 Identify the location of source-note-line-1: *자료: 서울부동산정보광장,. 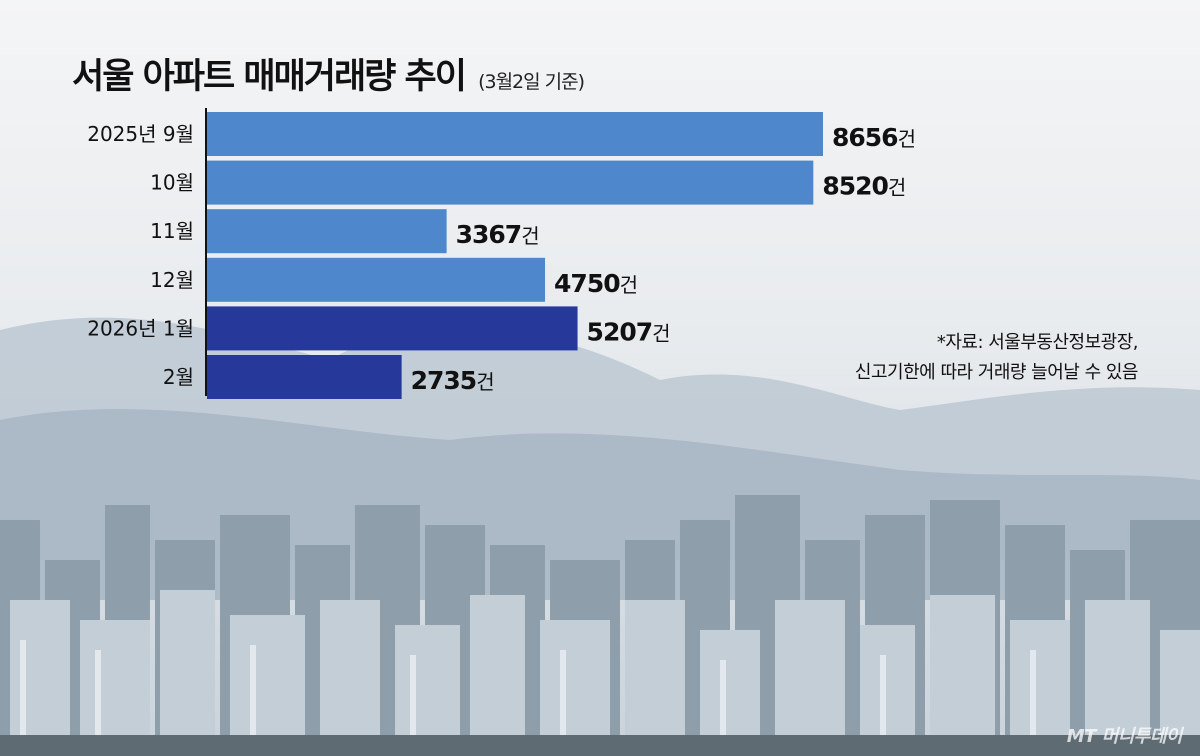
(1037, 342).